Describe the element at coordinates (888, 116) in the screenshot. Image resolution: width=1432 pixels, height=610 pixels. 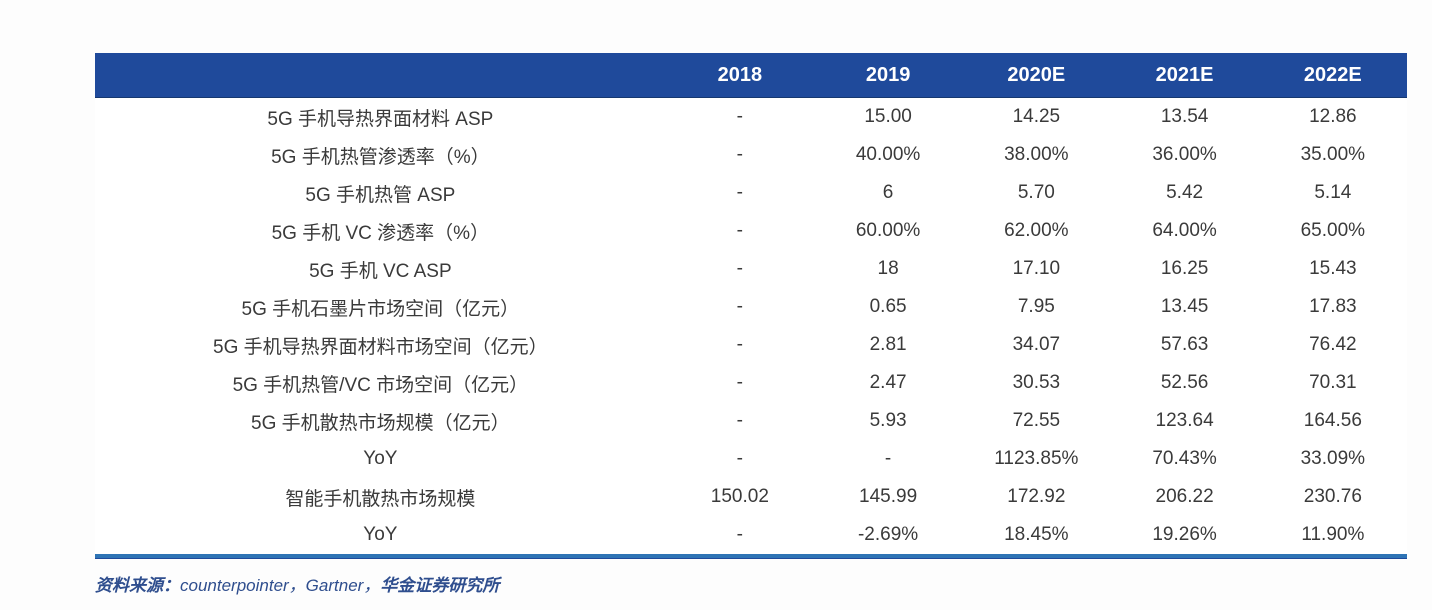
I see `cell-value: 15.00` at that location.